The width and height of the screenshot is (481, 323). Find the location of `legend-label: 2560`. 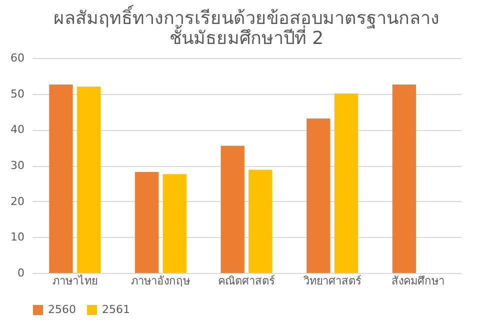

legend-label: 2560 is located at coordinates (62, 309).